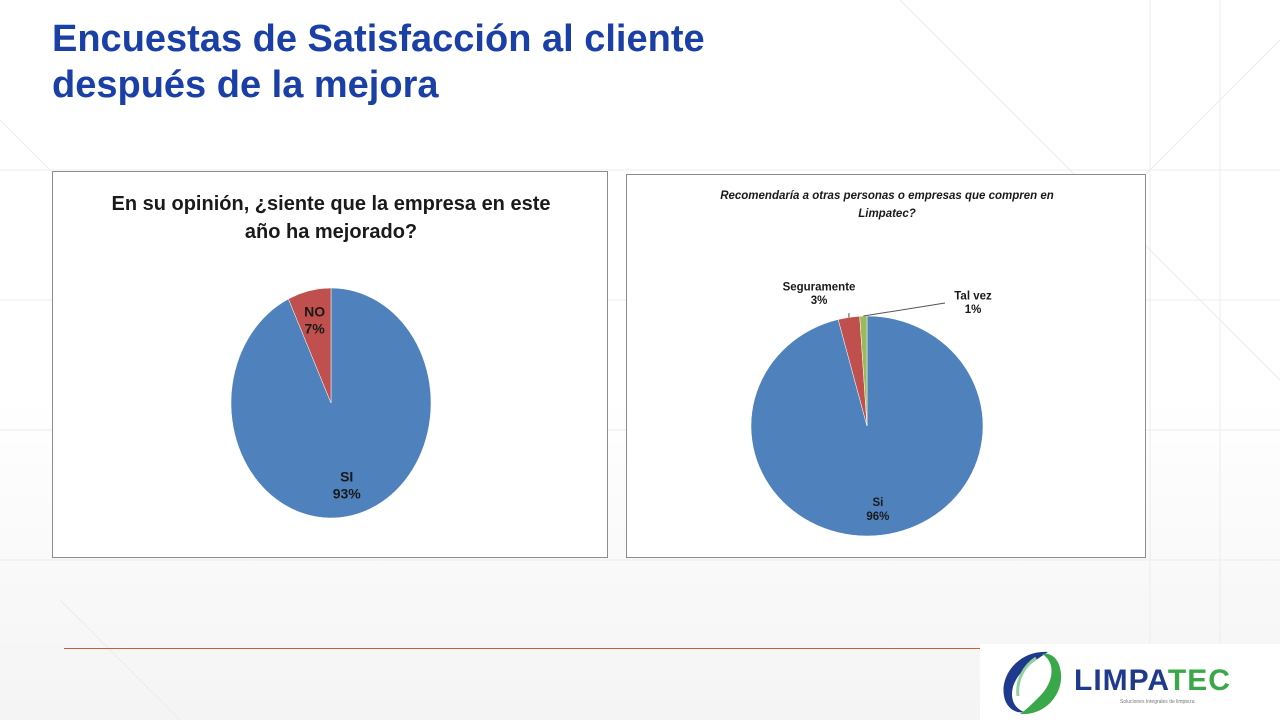 The image size is (1280, 720). What do you see at coordinates (877, 517) in the screenshot?
I see `slice-value-si: 96%` at bounding box center [877, 517].